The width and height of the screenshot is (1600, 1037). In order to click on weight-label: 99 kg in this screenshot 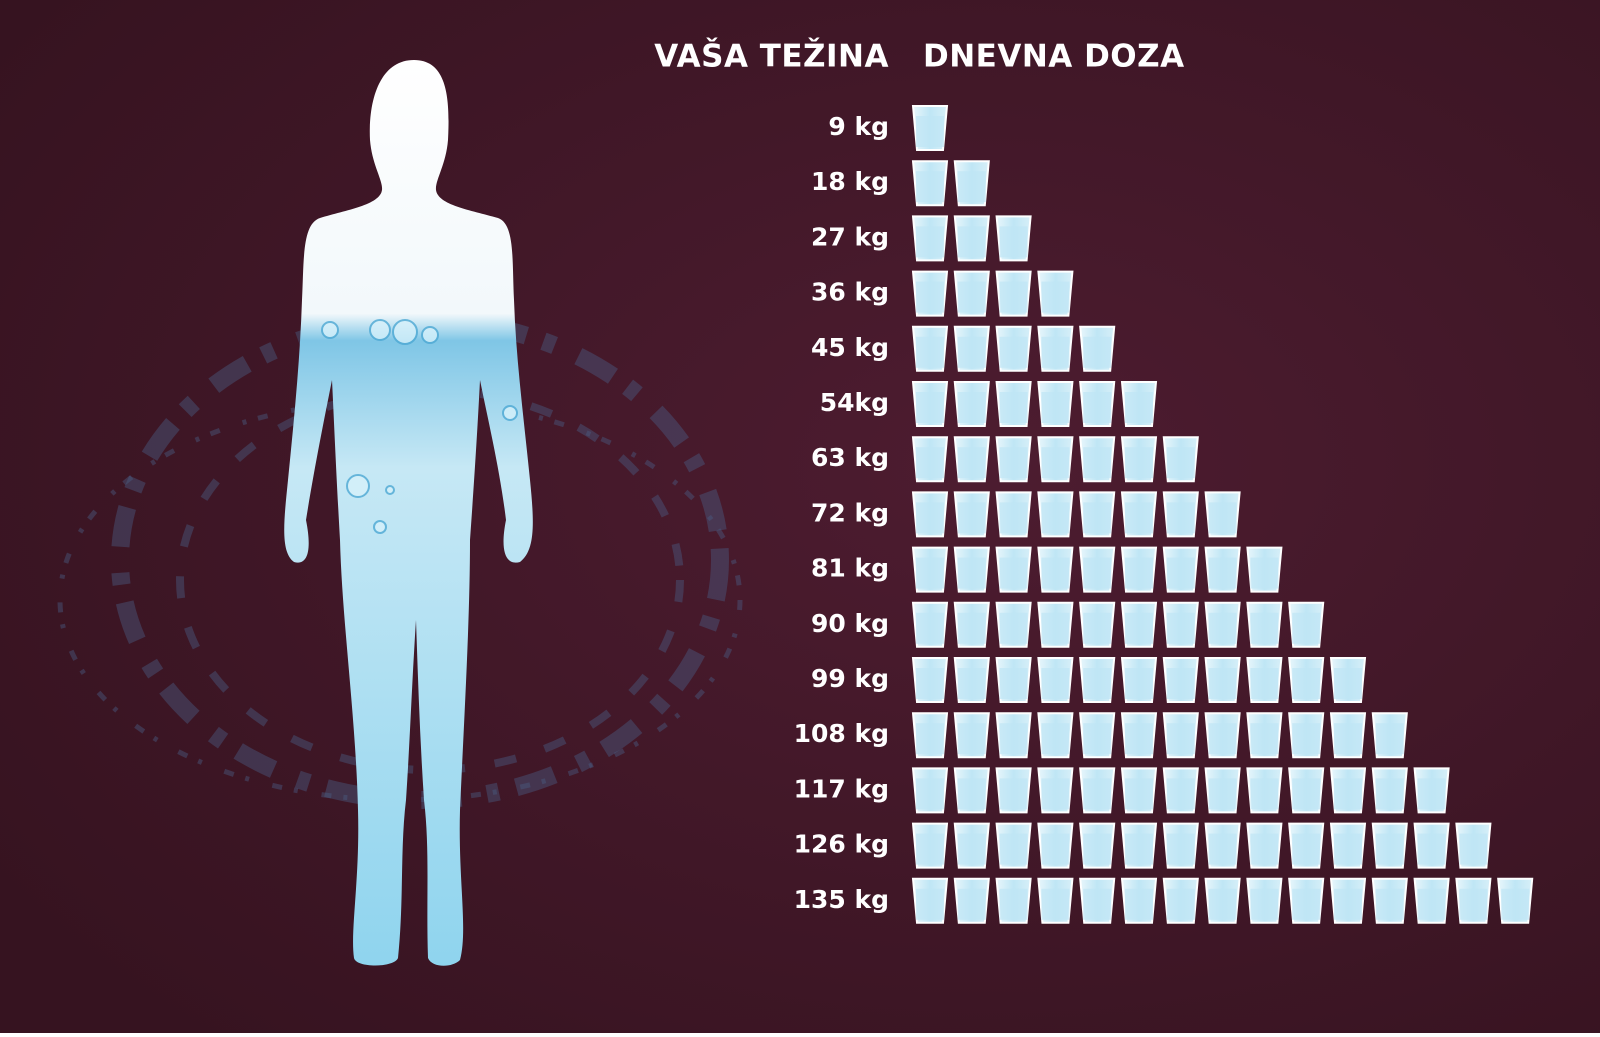, I will do `click(850, 678)`.